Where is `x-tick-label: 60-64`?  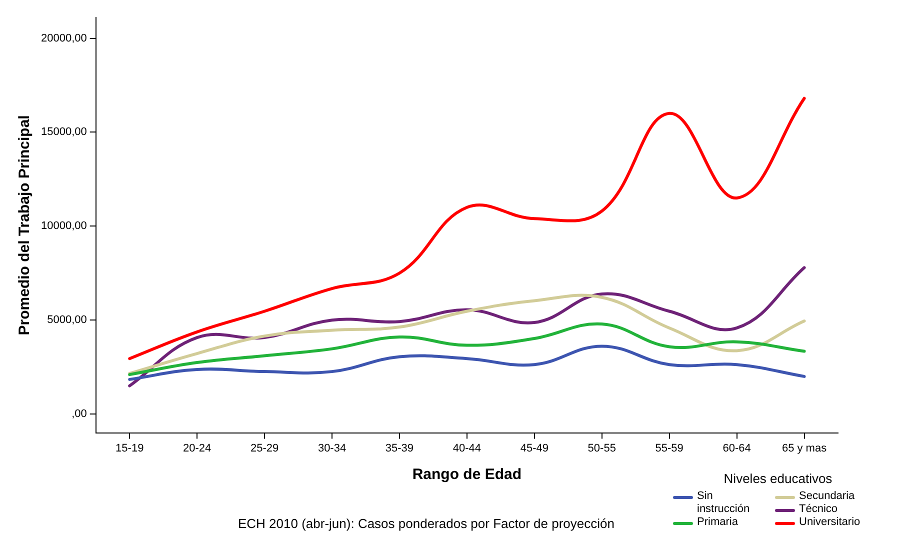 x-tick-label: 60-64 is located at coordinates (736, 448).